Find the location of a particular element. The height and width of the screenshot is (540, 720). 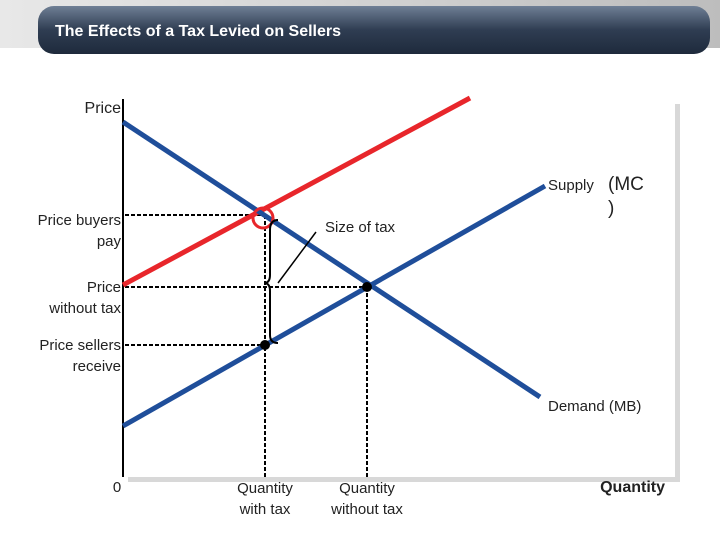

quantity-label: with tax is located at coordinates (265, 509).